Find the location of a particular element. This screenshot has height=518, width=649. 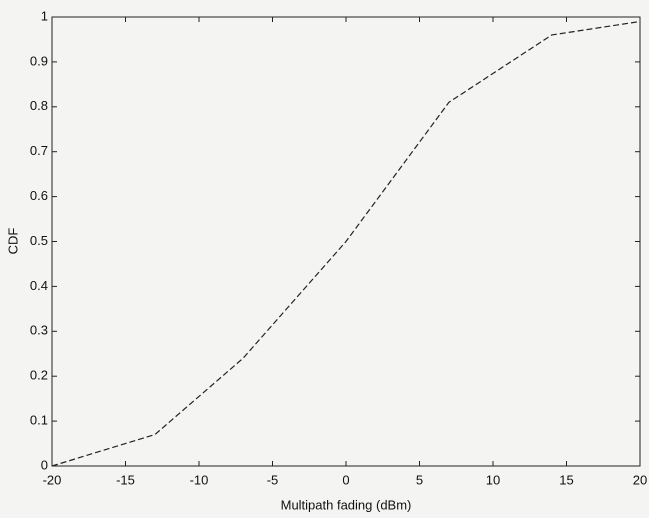

x-tick-label: -5 is located at coordinates (273, 479).